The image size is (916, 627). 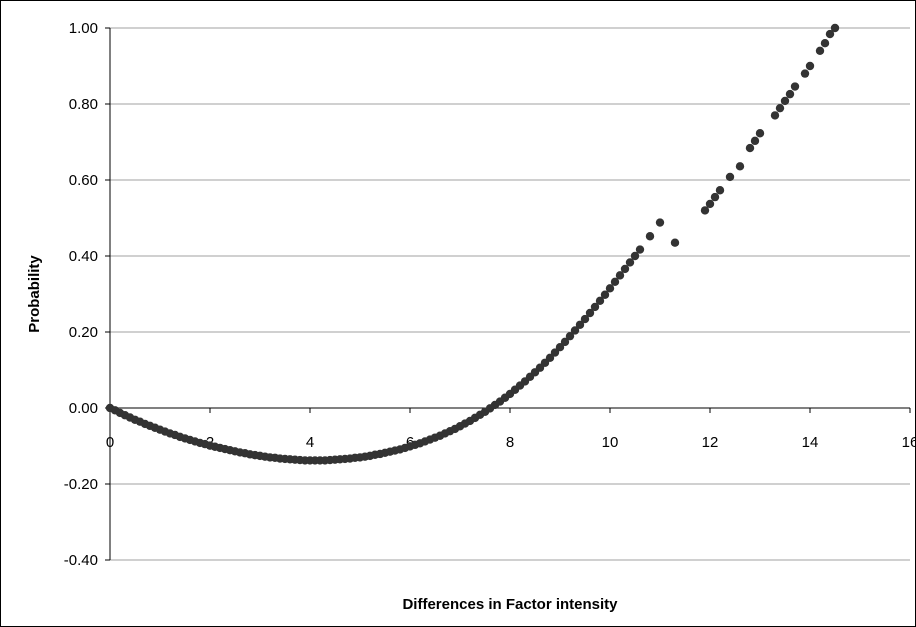 What do you see at coordinates (81, 294) in the screenshot?
I see `y-tick-labels: 1.00 0.80 0.60 0.40 0.20 0.00 -0.20 -0.40` at bounding box center [81, 294].